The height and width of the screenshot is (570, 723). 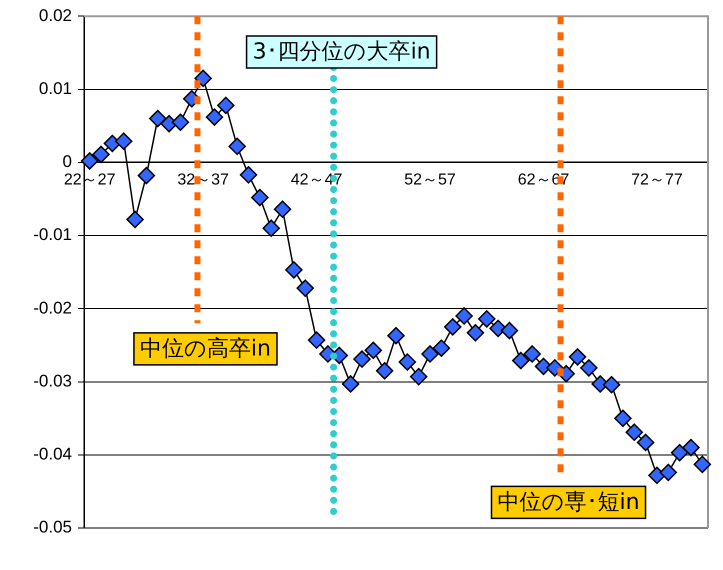 What do you see at coordinates (657, 179) in the screenshot?
I see `x-tick-label: 72～77` at bounding box center [657, 179].